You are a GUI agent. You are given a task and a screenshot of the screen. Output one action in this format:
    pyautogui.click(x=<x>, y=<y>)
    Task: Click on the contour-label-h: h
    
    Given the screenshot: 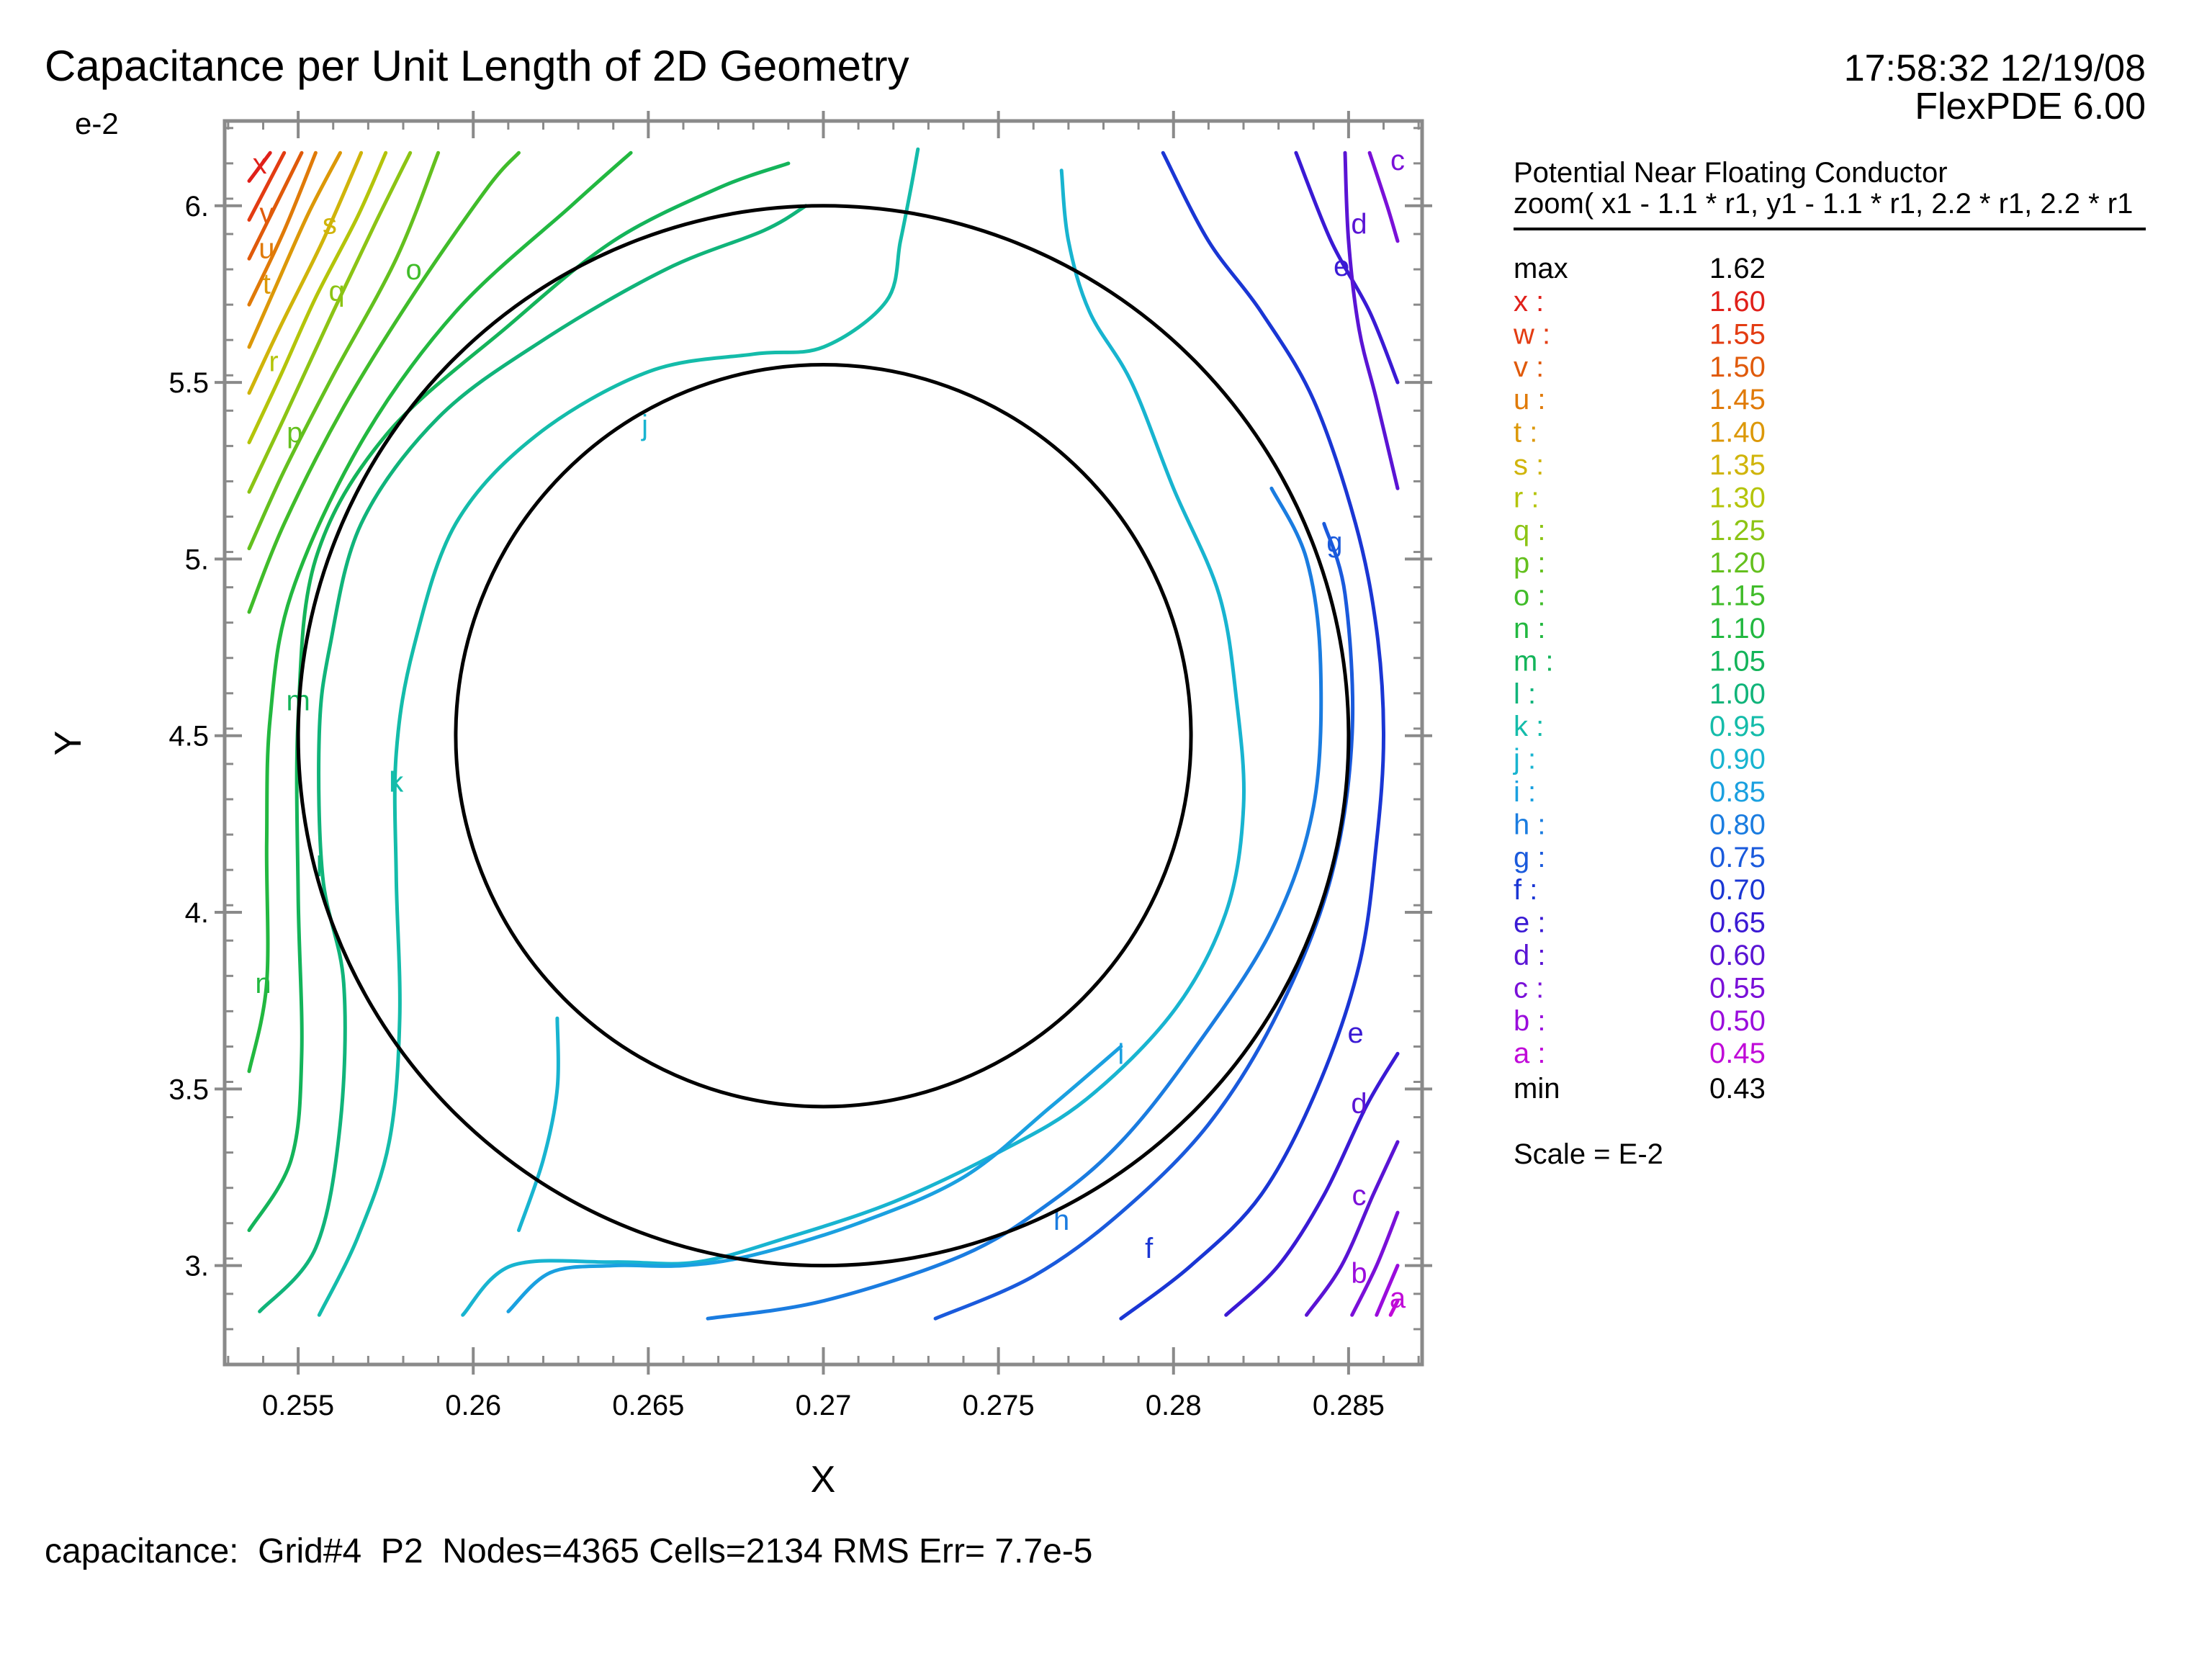 What is the action you would take?
    pyautogui.click(x=1061, y=1220)
    